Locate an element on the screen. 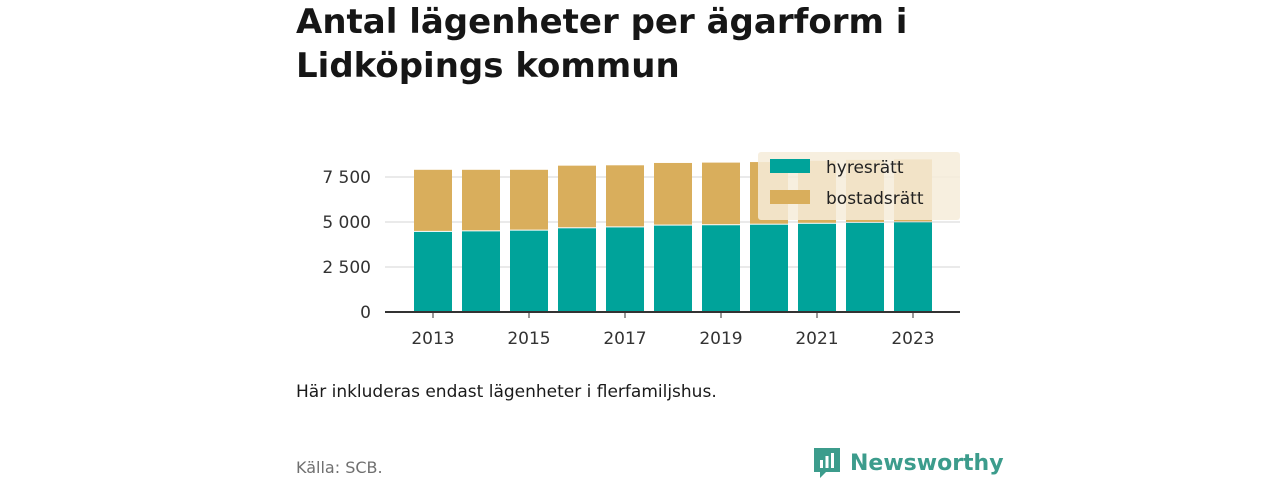  bar-hyresratt-2020 is located at coordinates (769, 267).